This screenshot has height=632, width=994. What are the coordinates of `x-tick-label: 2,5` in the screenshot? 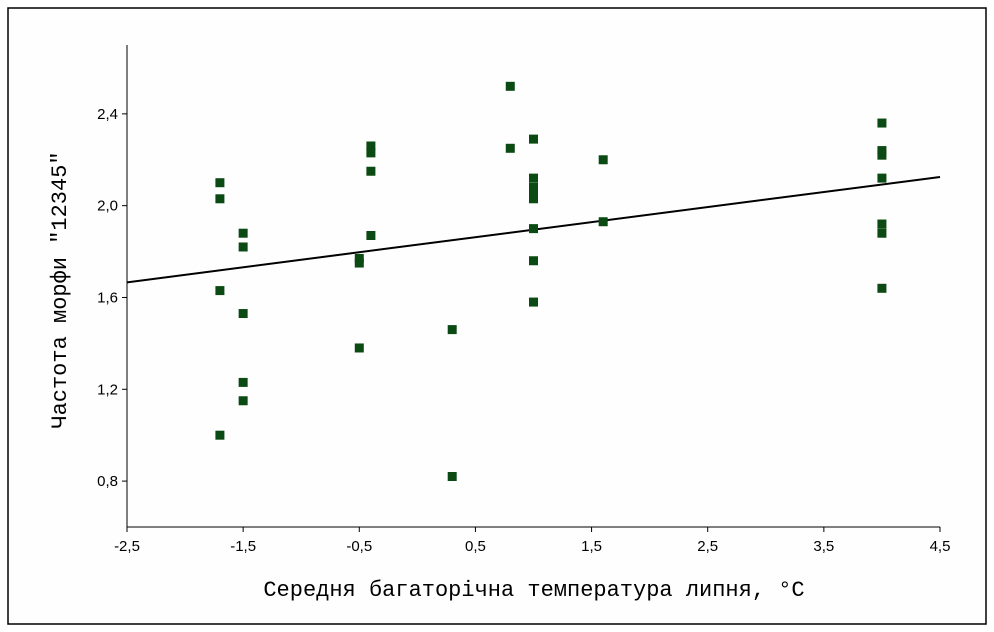 It's located at (707, 546).